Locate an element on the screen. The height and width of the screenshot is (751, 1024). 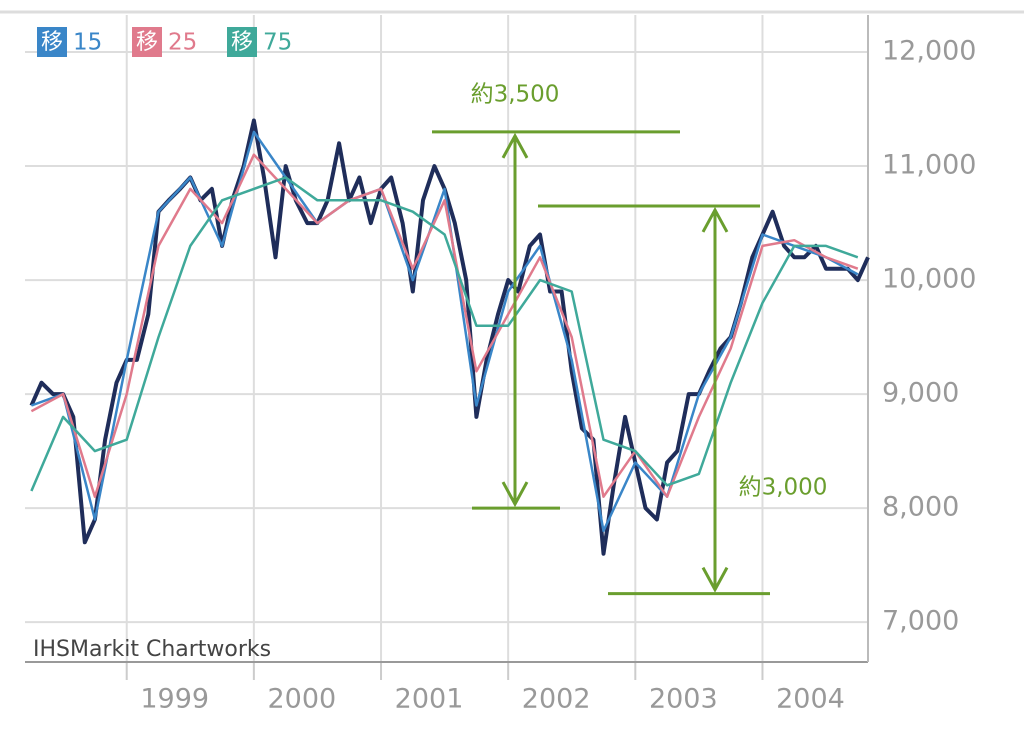
annotation-text: 約3,000 is located at coordinates (783, 488).